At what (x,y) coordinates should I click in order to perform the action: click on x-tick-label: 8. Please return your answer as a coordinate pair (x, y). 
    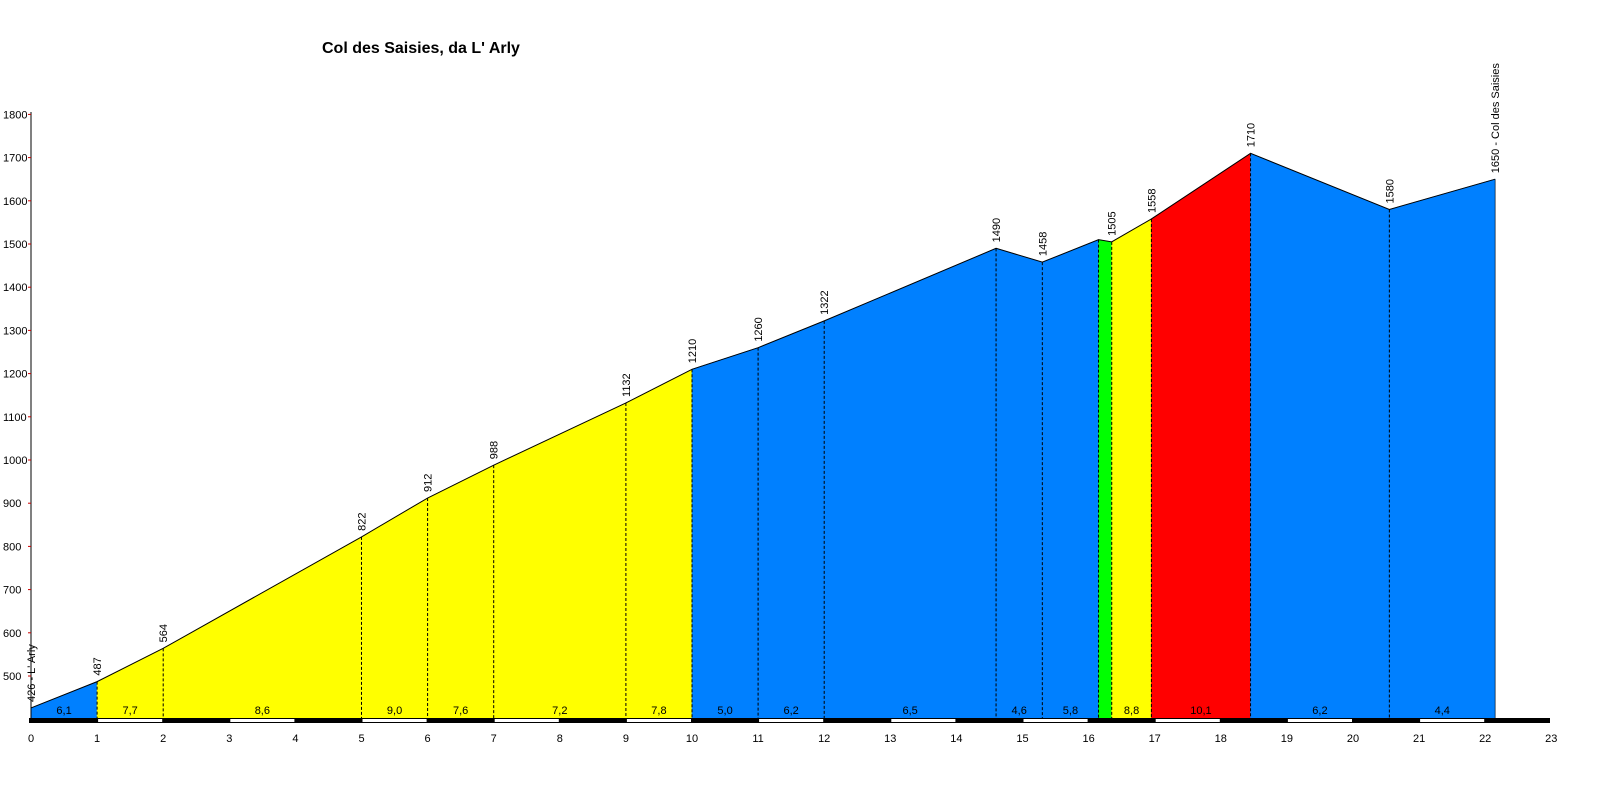
    Looking at the image, I should click on (560, 739).